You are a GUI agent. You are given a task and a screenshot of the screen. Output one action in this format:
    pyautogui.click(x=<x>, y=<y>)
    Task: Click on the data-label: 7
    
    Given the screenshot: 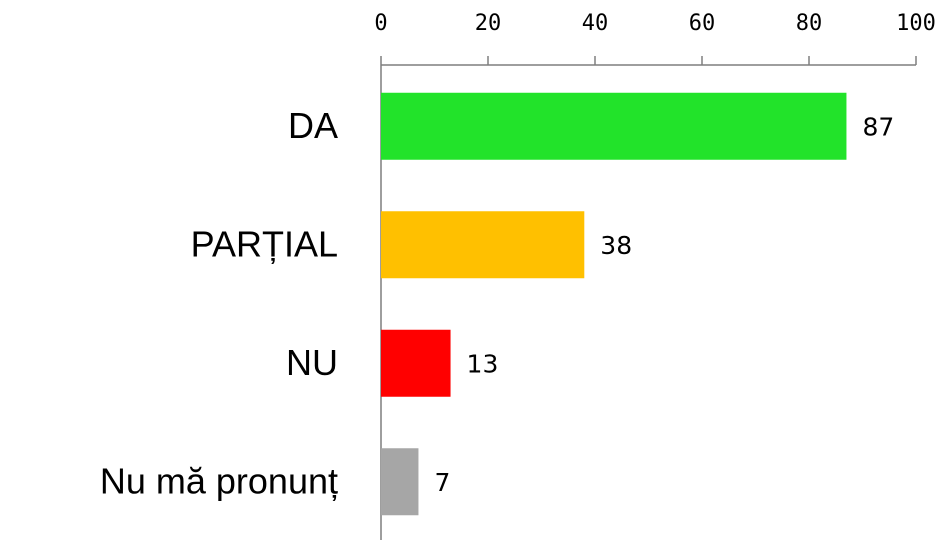 What is the action you would take?
    pyautogui.click(x=442, y=482)
    